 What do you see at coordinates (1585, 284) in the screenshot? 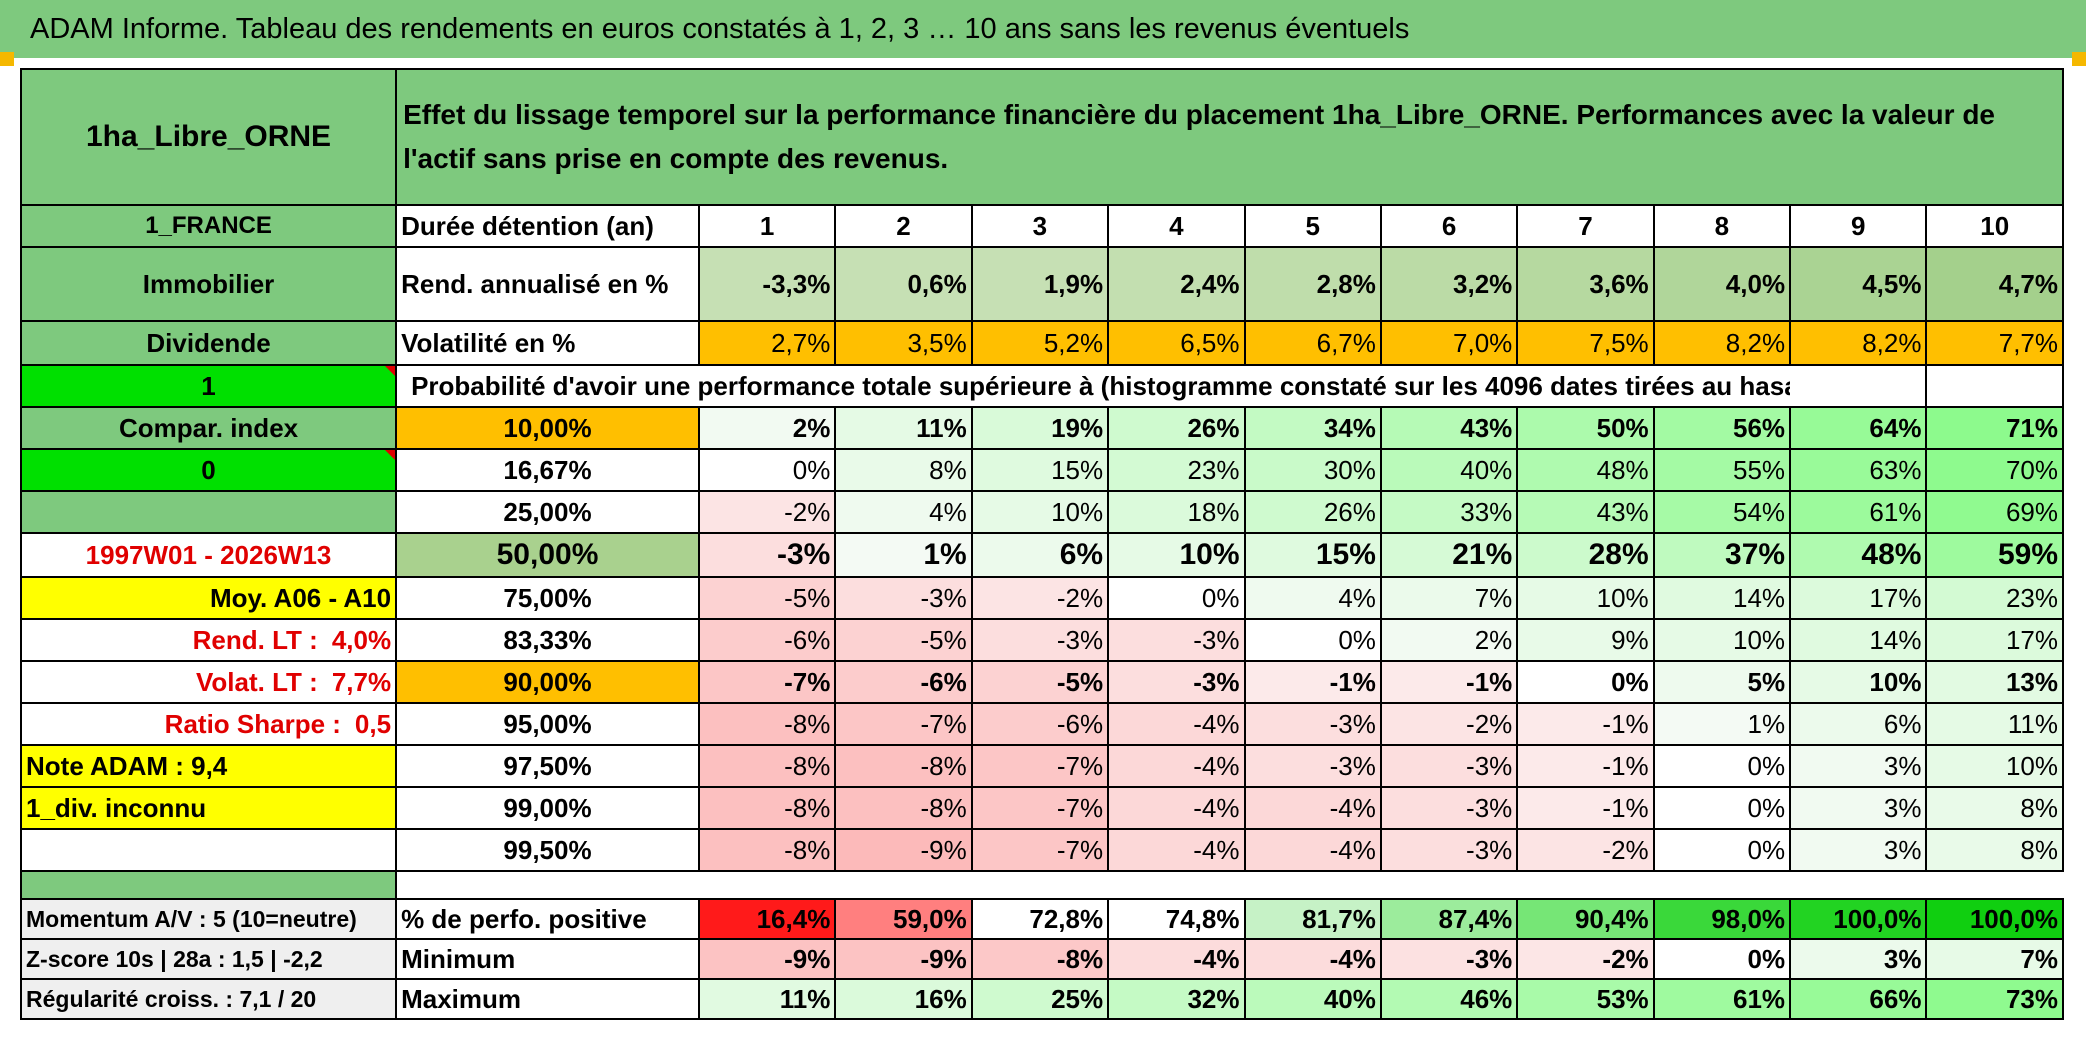
I see `rows.rend-cell: 3,6%` at bounding box center [1585, 284].